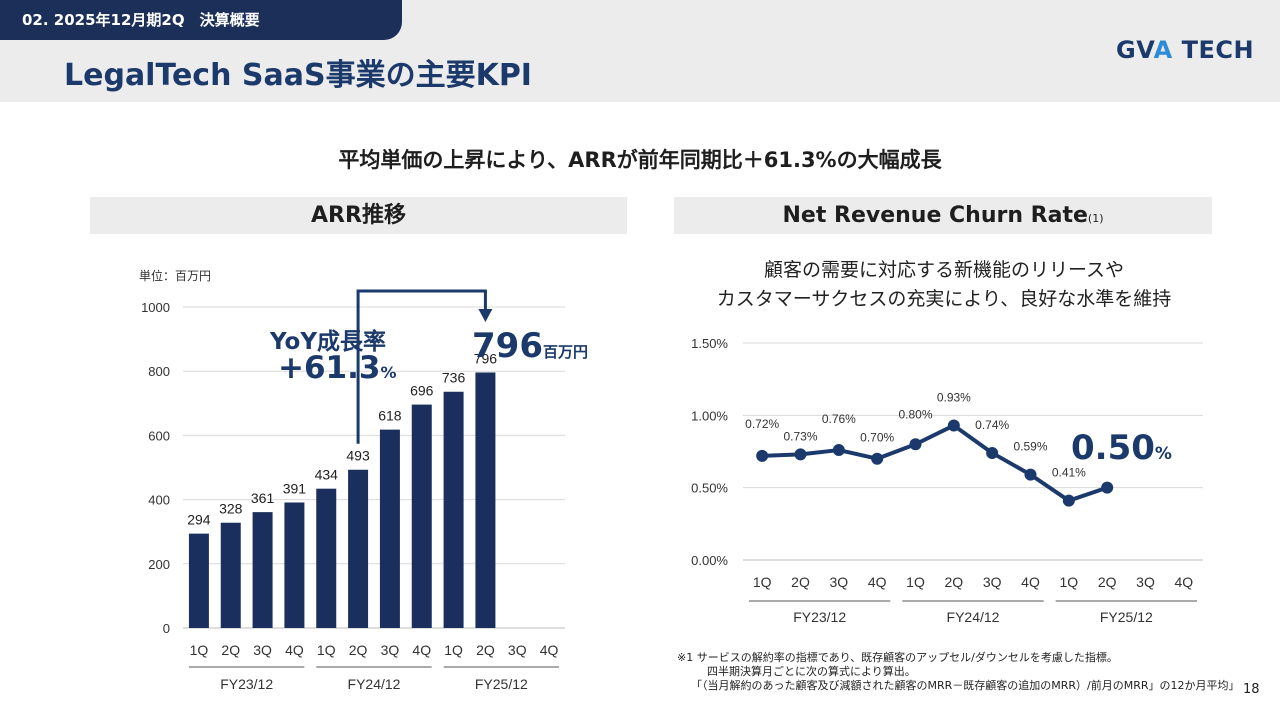  What do you see at coordinates (565, 352) in the screenshot?
I see `arr-latest-unit: 百万円` at bounding box center [565, 352].